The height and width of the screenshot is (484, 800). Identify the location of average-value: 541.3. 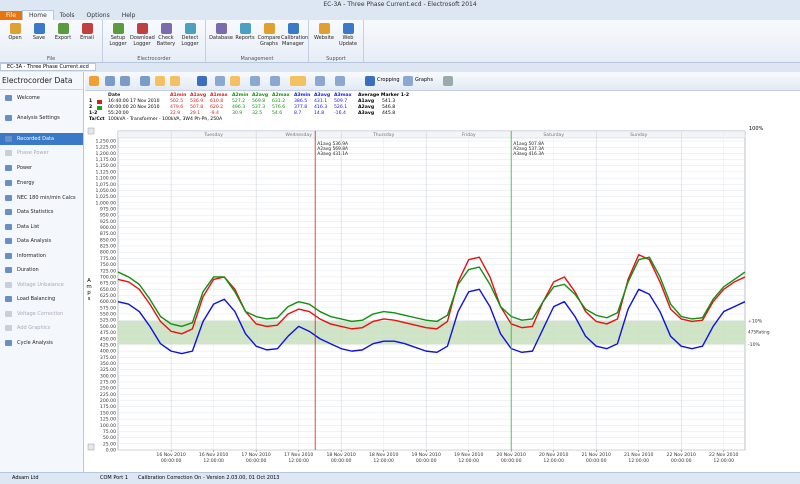
(389, 101).